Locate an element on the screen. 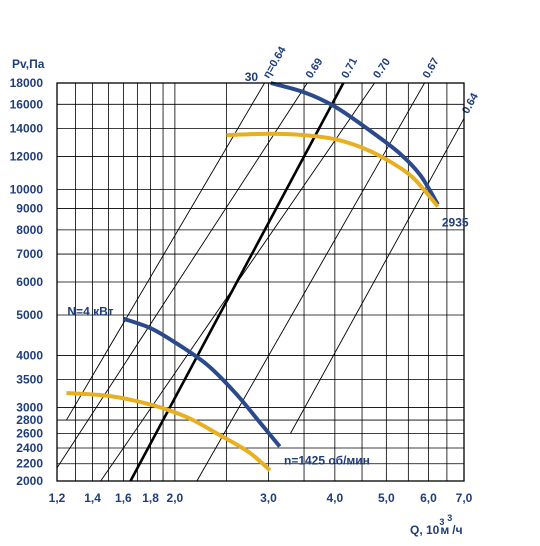 This screenshot has height=546, width=540. y-tick-label: 4000 is located at coordinates (29, 355).